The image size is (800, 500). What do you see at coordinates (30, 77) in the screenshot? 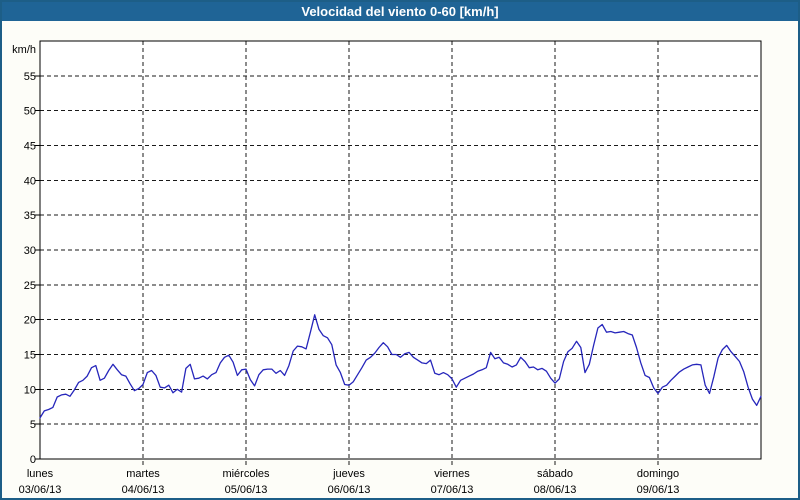
I see `y-tick-label: 55` at bounding box center [30, 77].